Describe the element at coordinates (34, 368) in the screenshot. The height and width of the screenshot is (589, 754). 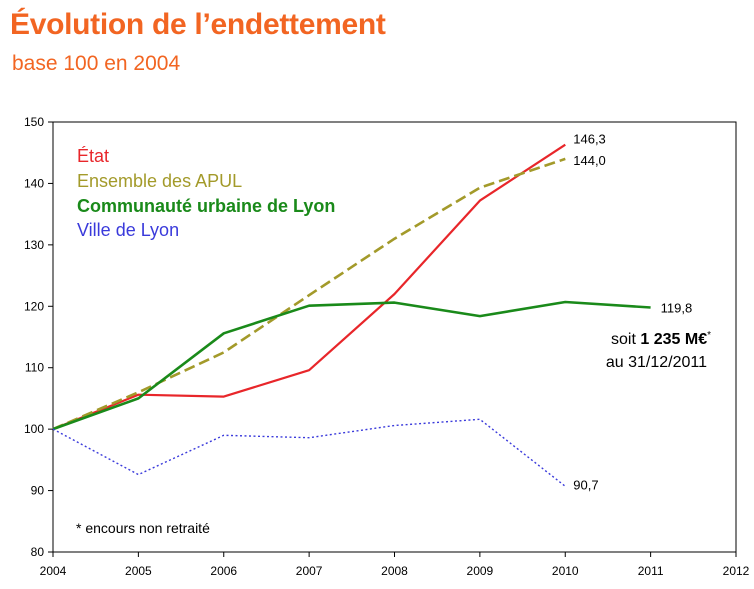
I see `y-tick-label: 110` at that location.